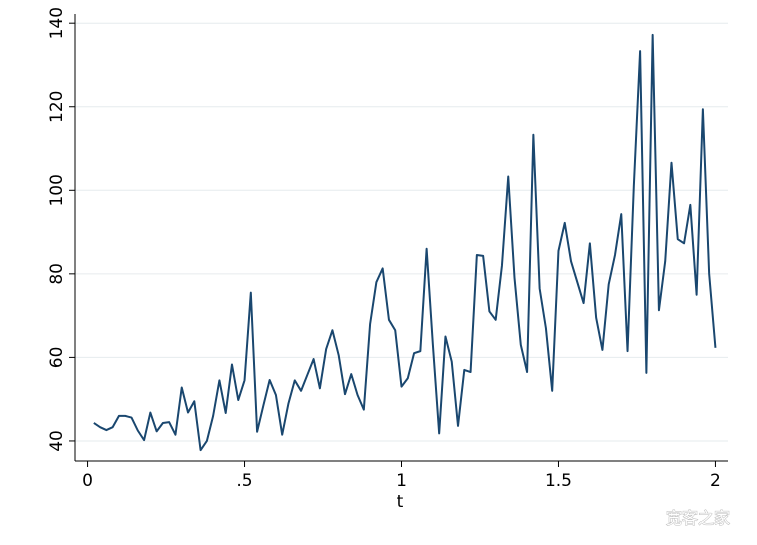 The image size is (757, 545). What do you see at coordinates (57, 274) in the screenshot?
I see `y-tick-label: 80` at bounding box center [57, 274].